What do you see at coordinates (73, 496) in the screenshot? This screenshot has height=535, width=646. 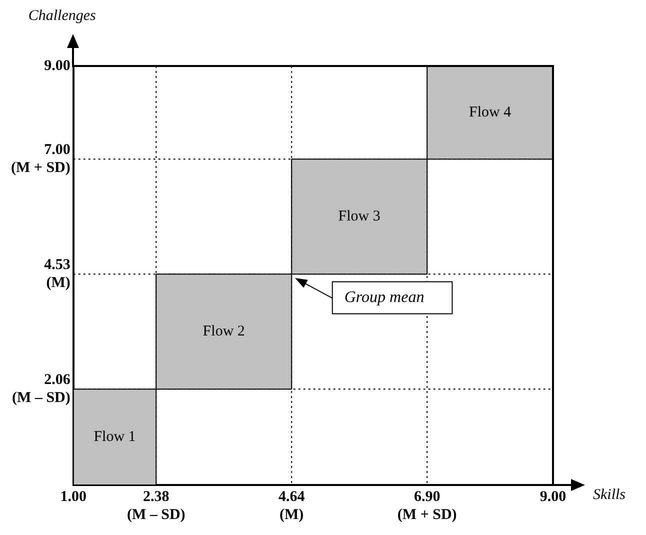 I see `x-tick-label: 1.00` at bounding box center [73, 496].